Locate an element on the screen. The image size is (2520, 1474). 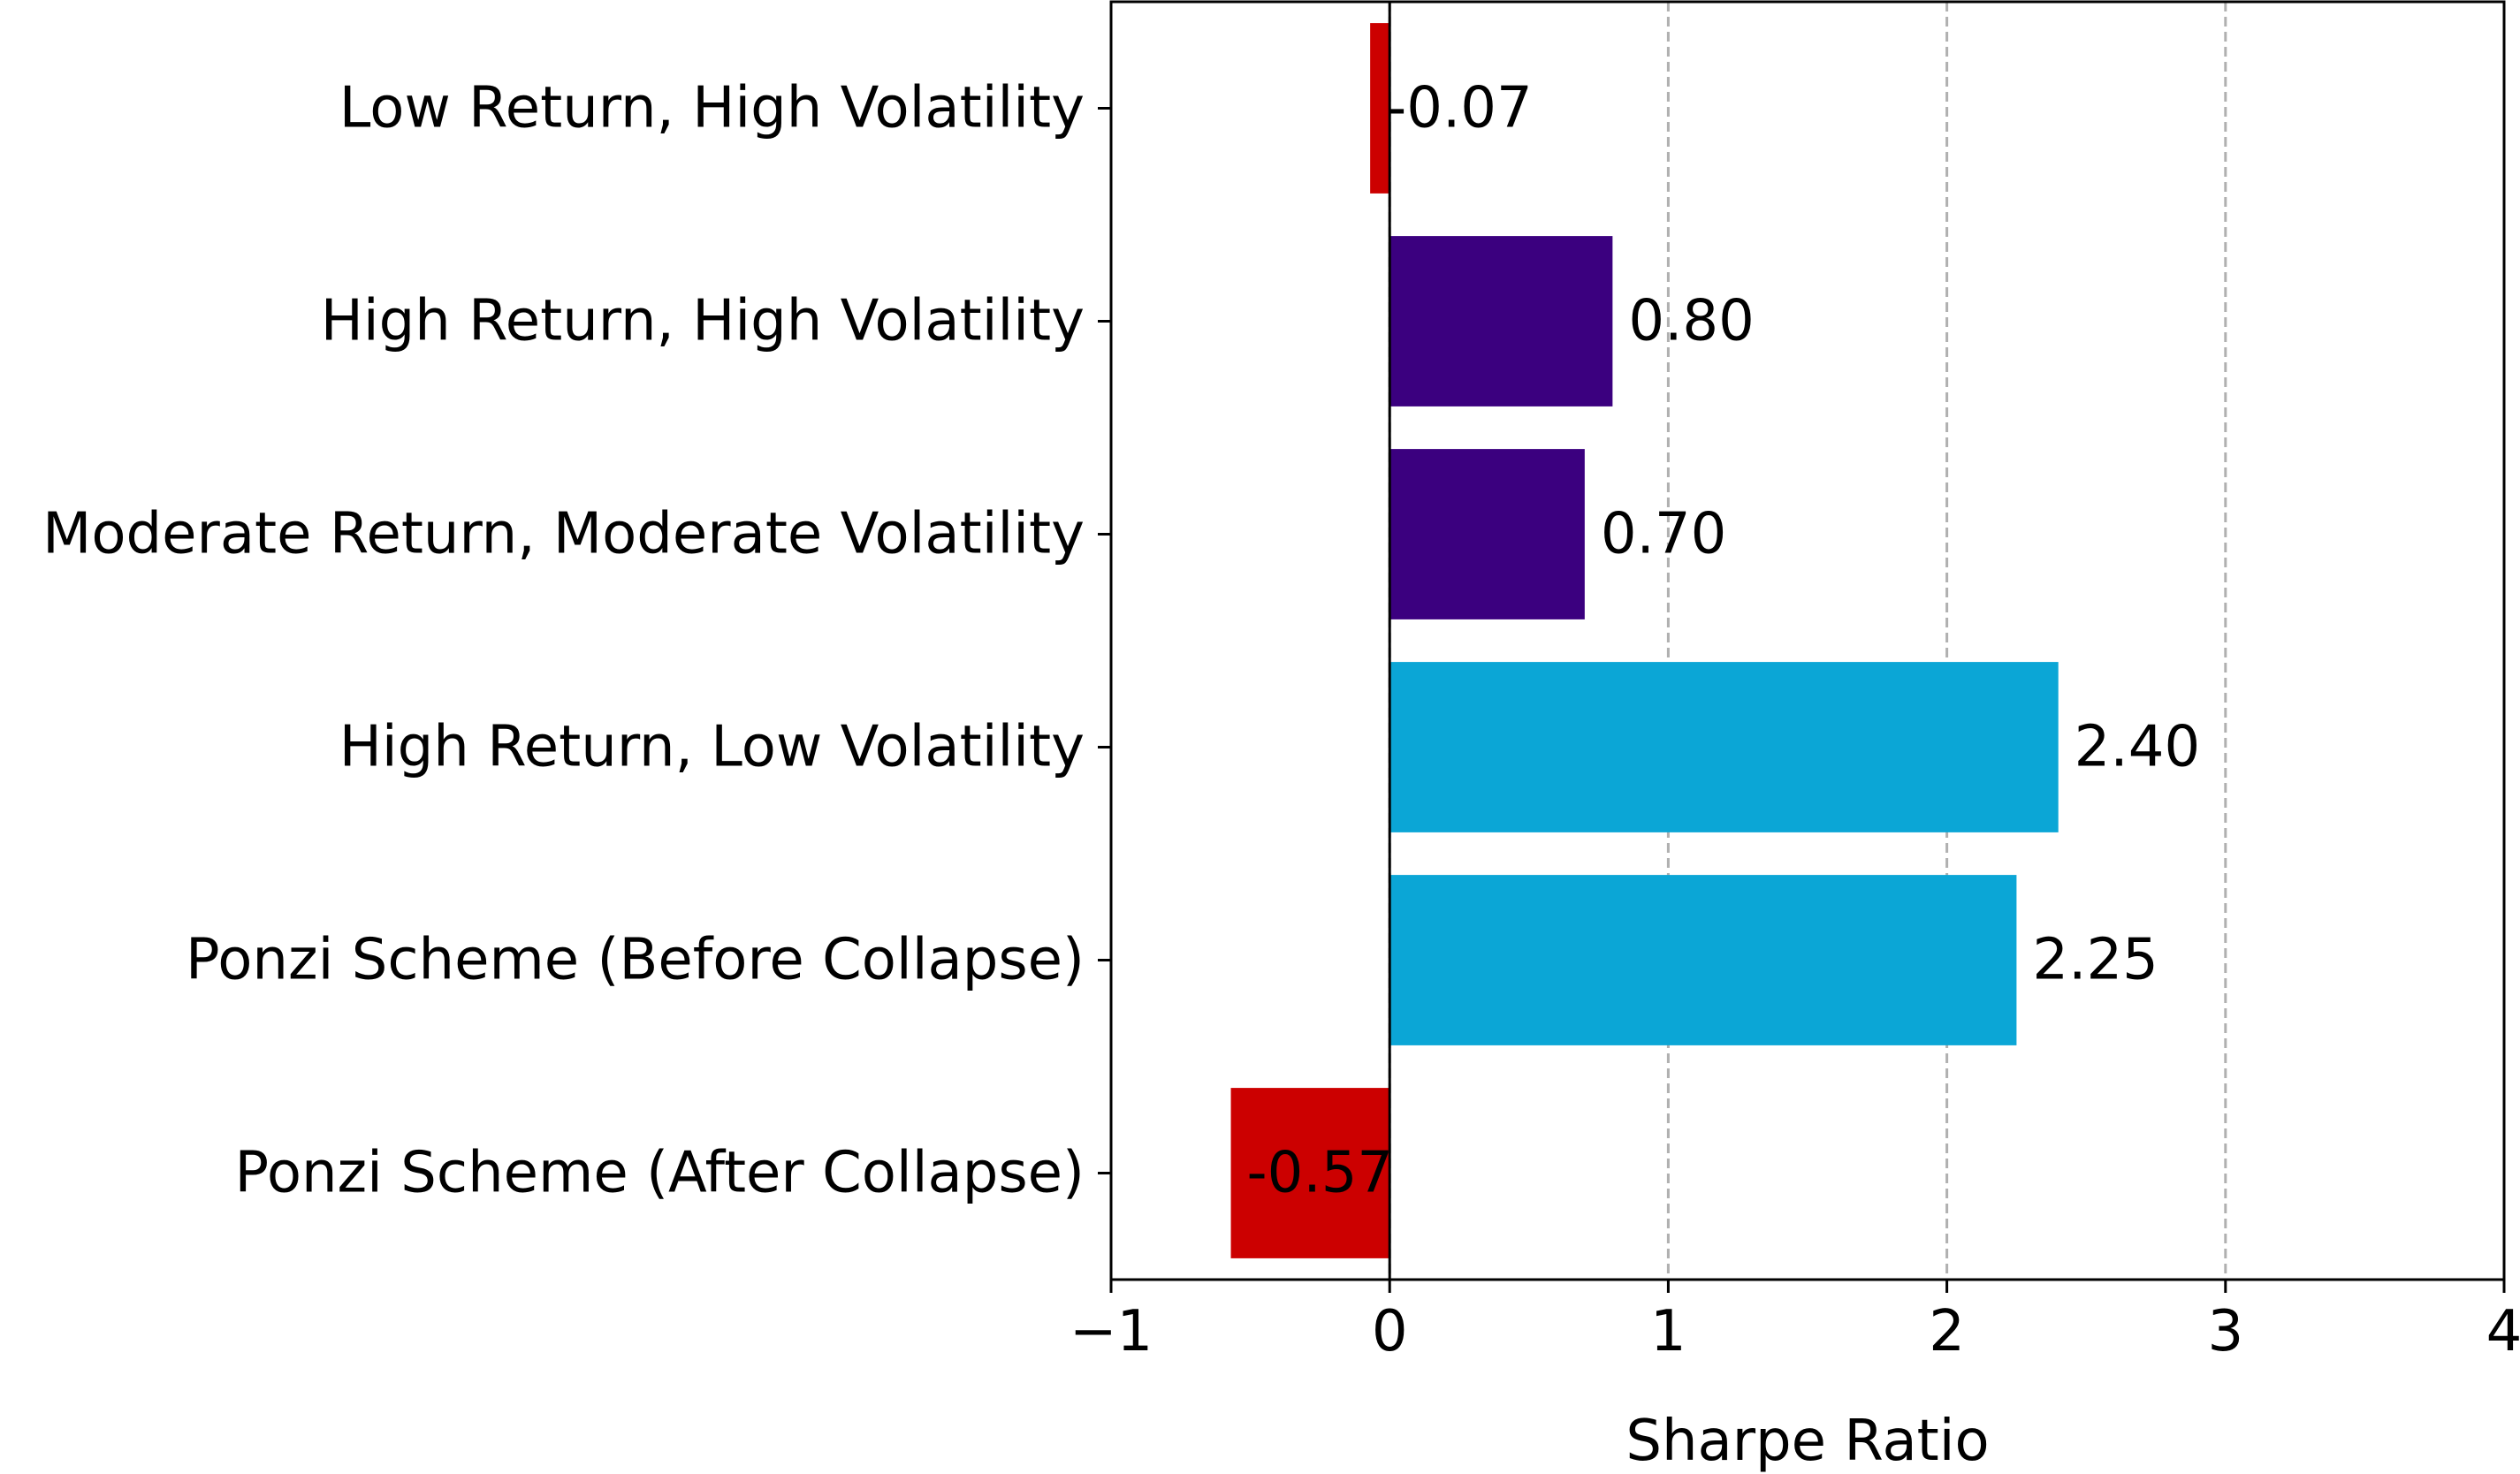
category-label: Moderate Return, Moderate Volatility is located at coordinates (563, 534).